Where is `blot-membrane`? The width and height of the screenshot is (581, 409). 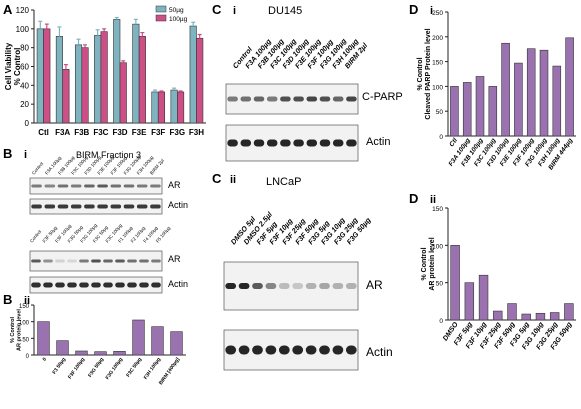 blot-membrane is located at coordinates (96, 206).